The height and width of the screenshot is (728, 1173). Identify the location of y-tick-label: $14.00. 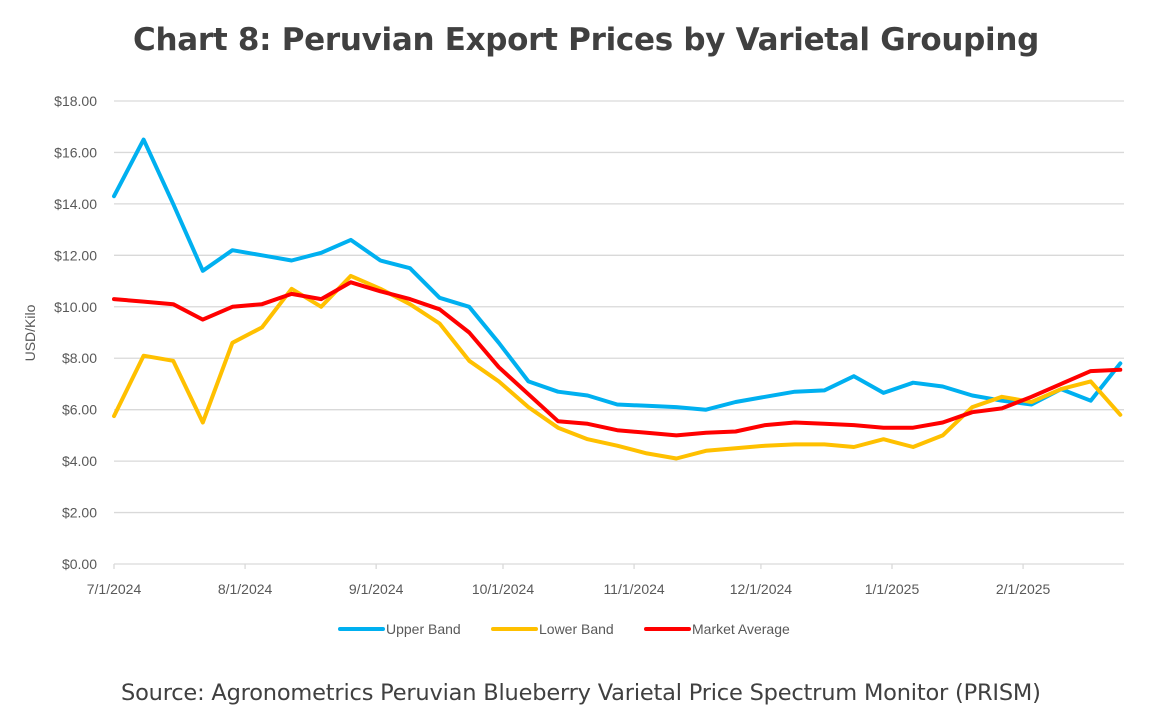
(75, 204).